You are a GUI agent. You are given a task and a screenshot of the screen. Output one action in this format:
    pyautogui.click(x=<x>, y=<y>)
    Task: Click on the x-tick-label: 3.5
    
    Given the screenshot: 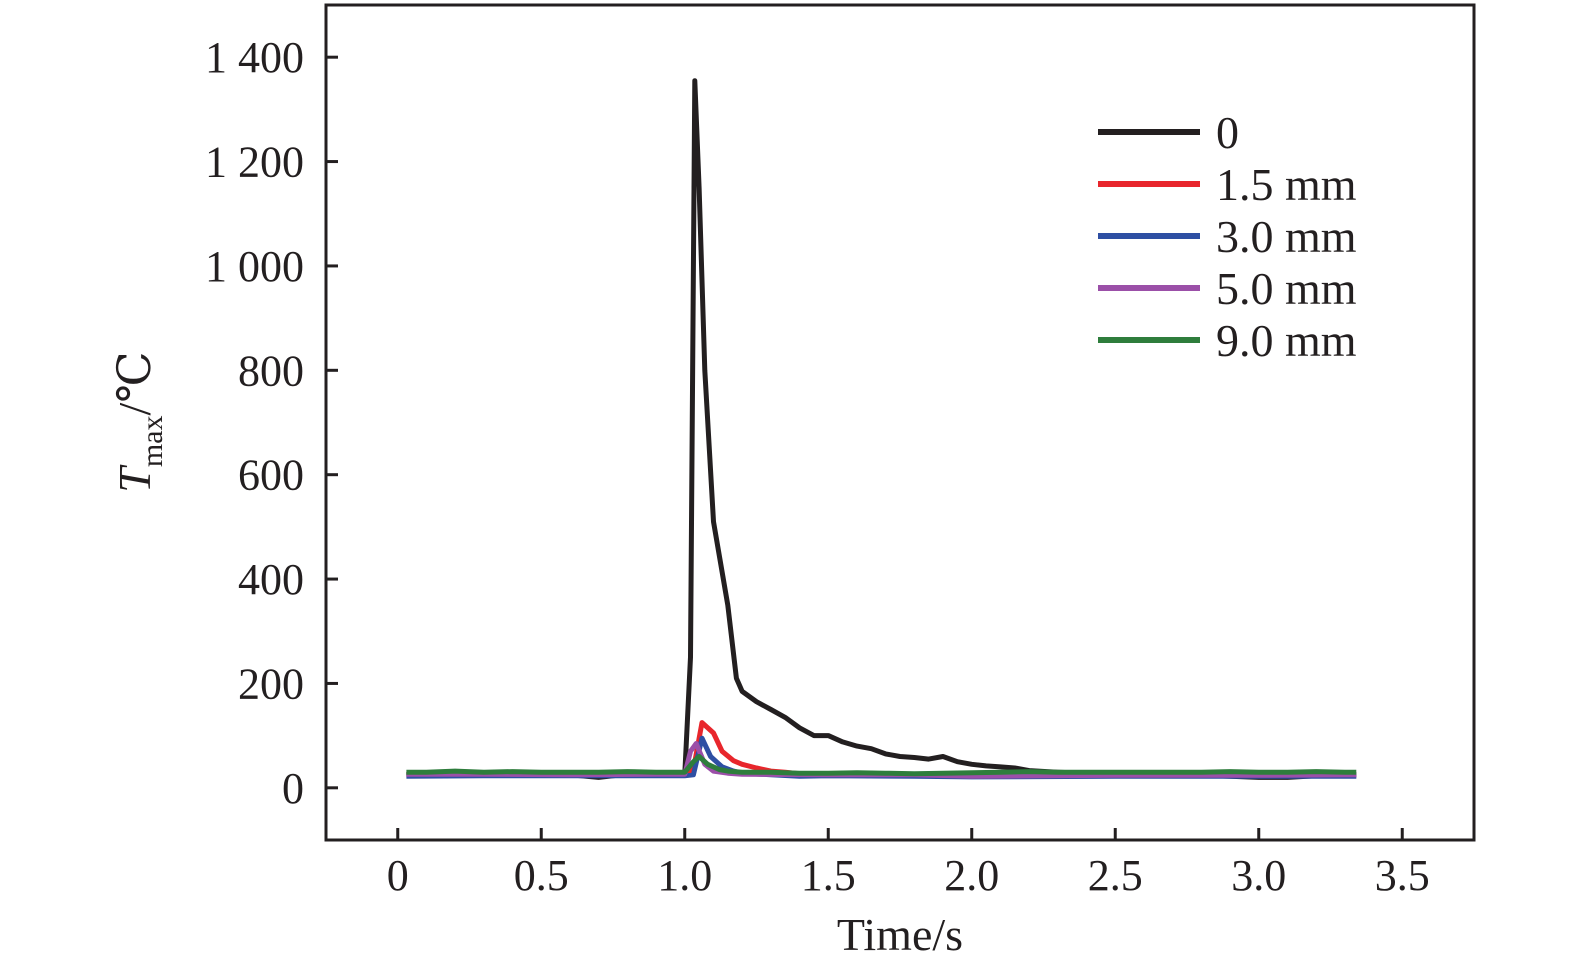 What is the action you would take?
    pyautogui.click(x=1402, y=875)
    